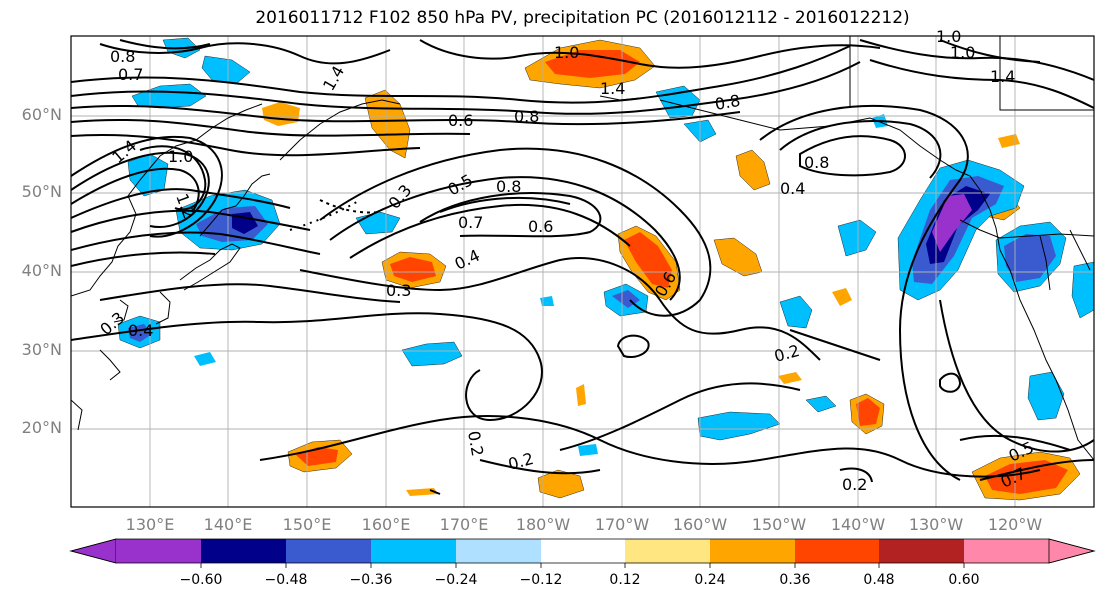 The image size is (1105, 601). What do you see at coordinates (1072, 551) in the screenshot?
I see `colorbar-extend-high` at bounding box center [1072, 551].